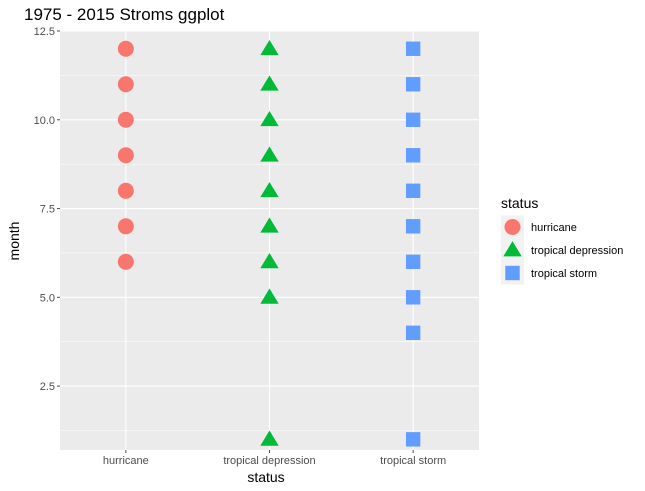  I want to click on legend-key-hurricane, so click(512, 227).